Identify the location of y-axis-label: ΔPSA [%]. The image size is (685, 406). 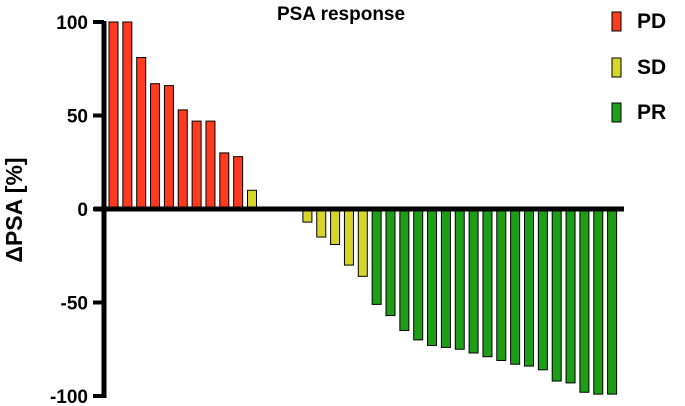
(14, 209).